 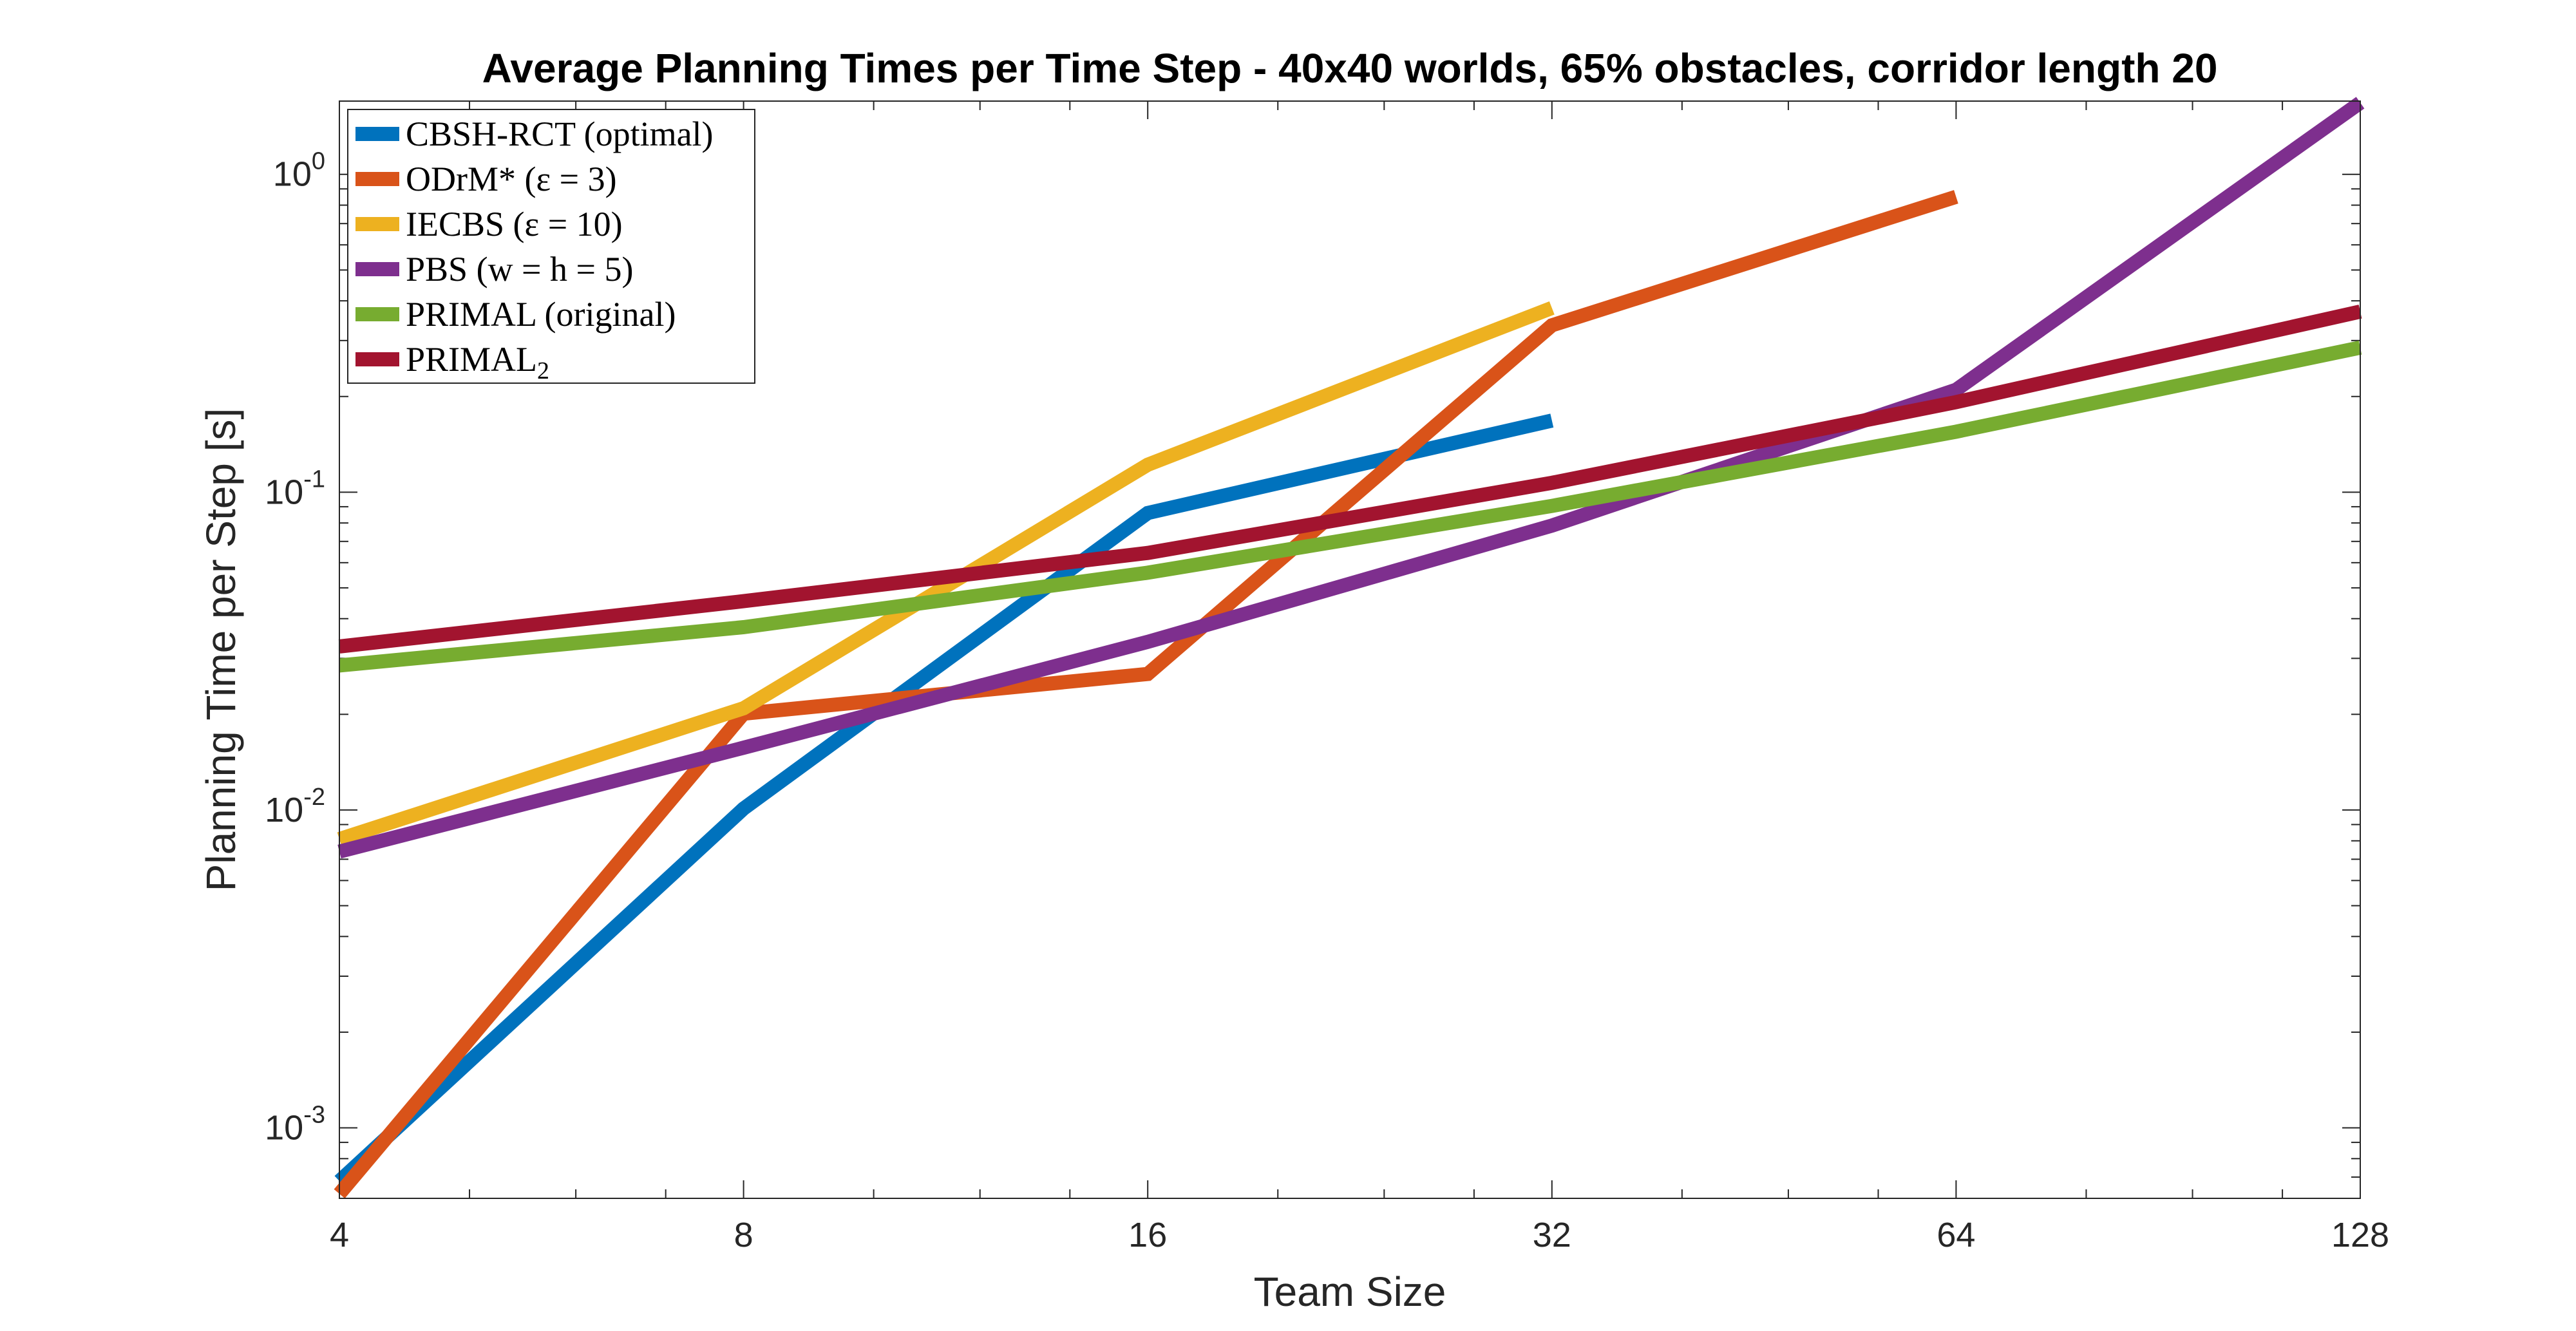 I want to click on legend-entry: ODrM* (ε = 3), so click(x=512, y=179).